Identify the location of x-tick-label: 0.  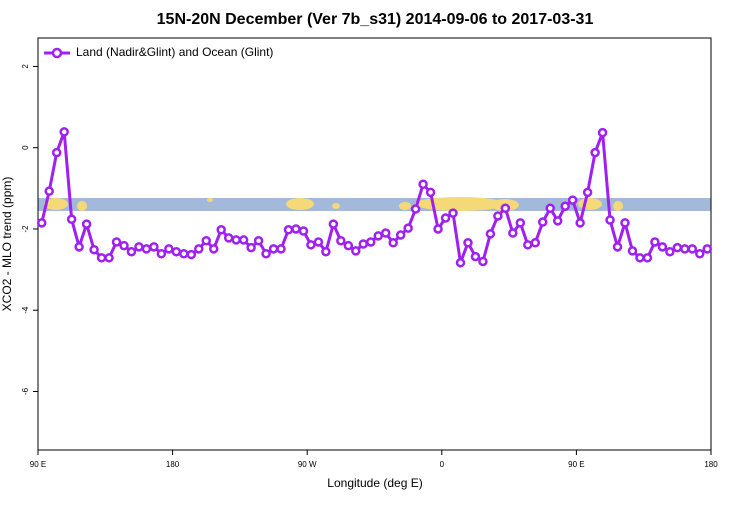
(442, 464).